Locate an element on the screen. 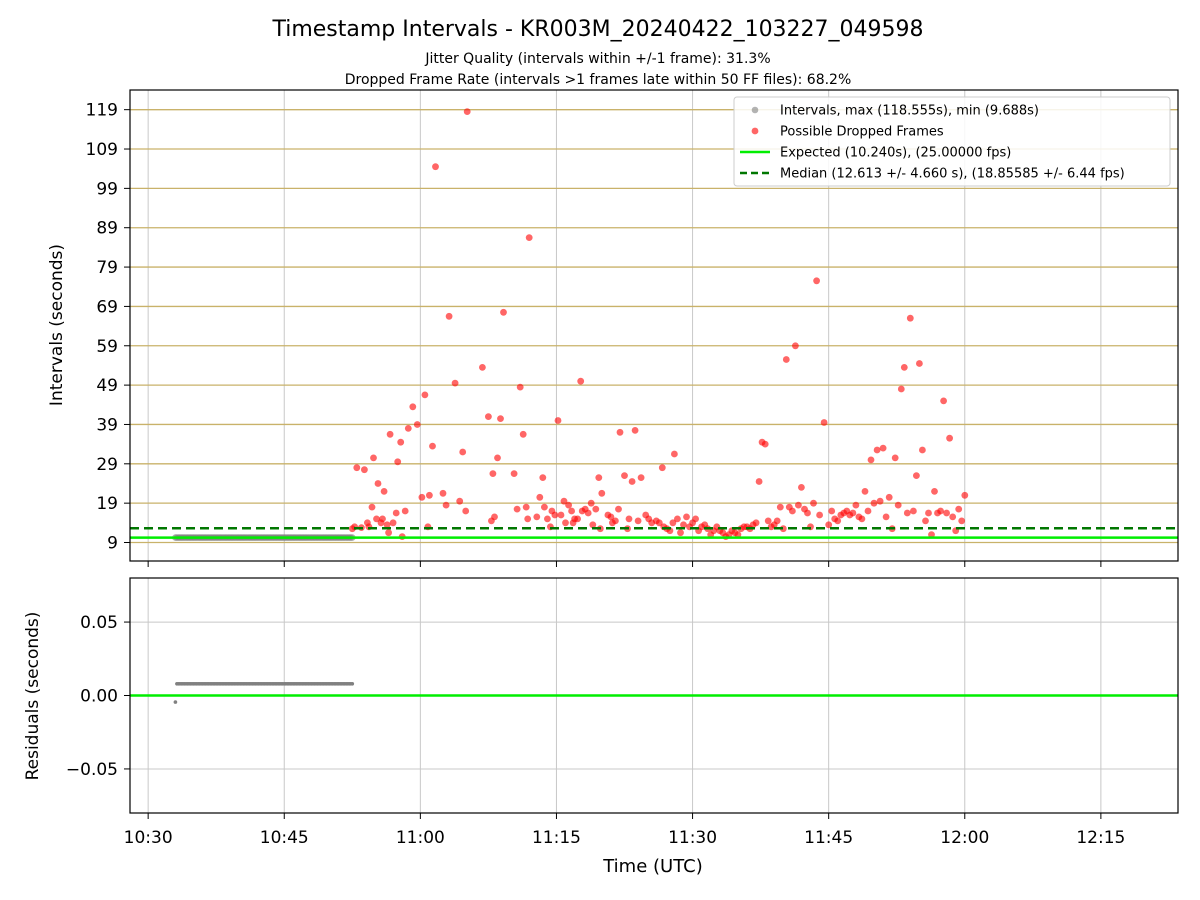  intervals-y-tick-label: 99 is located at coordinates (107, 189).